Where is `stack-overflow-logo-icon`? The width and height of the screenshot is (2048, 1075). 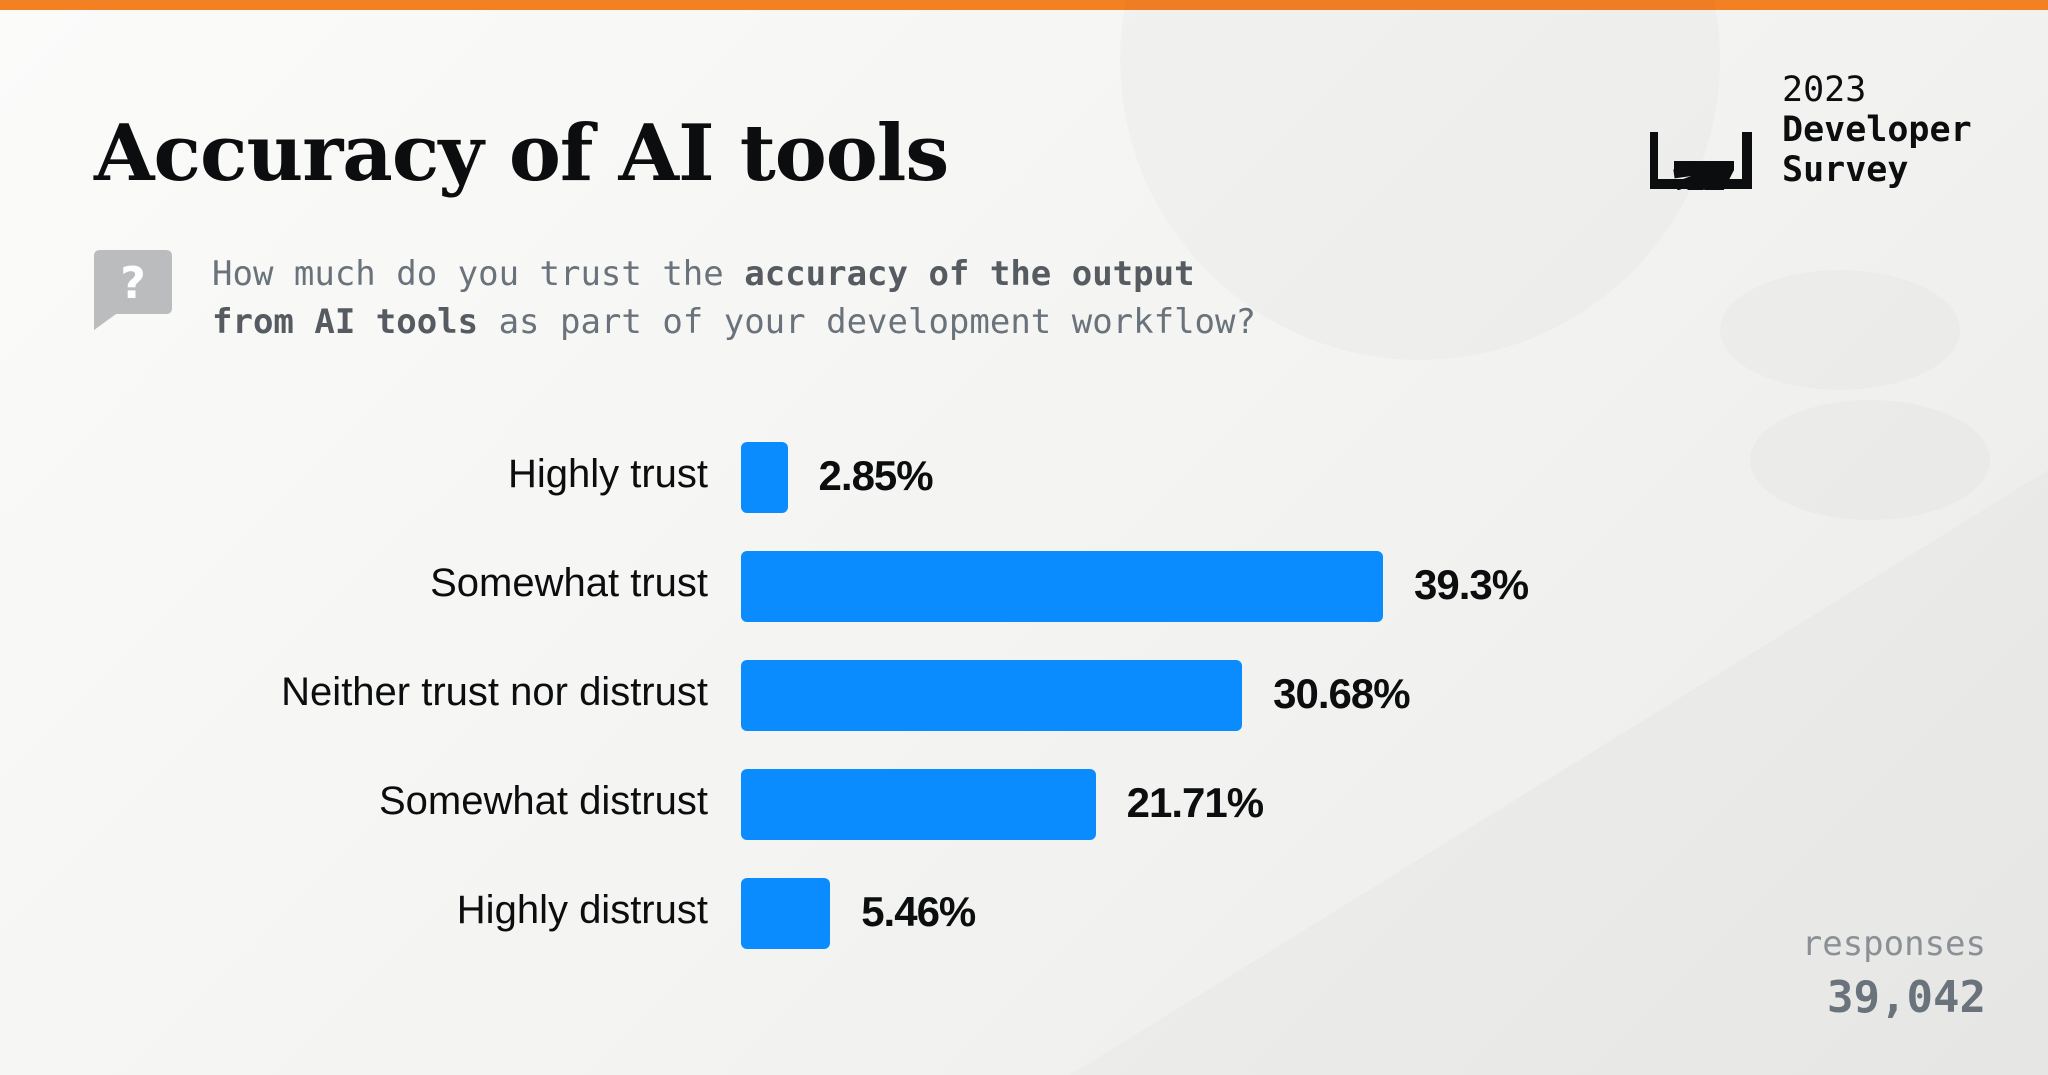 stack-overflow-logo-icon is located at coordinates (1701, 161).